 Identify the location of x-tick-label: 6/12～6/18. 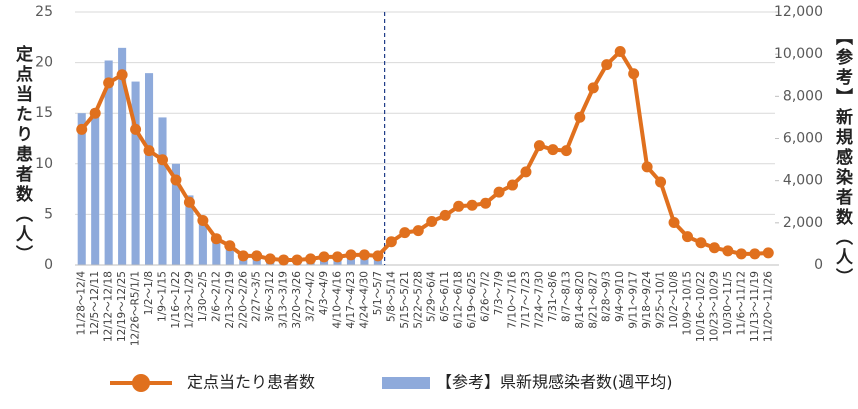
(459, 300).